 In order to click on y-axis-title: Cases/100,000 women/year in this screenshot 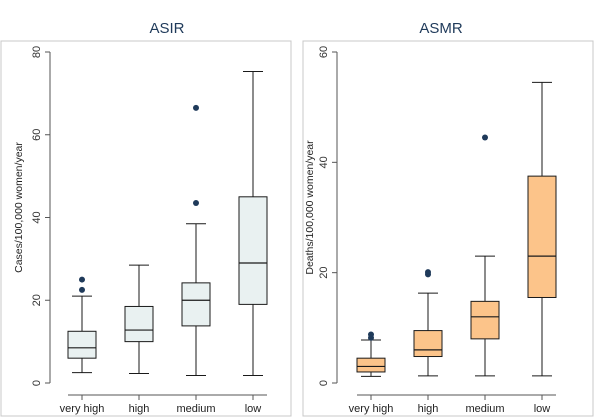, I will do `click(19, 207)`.